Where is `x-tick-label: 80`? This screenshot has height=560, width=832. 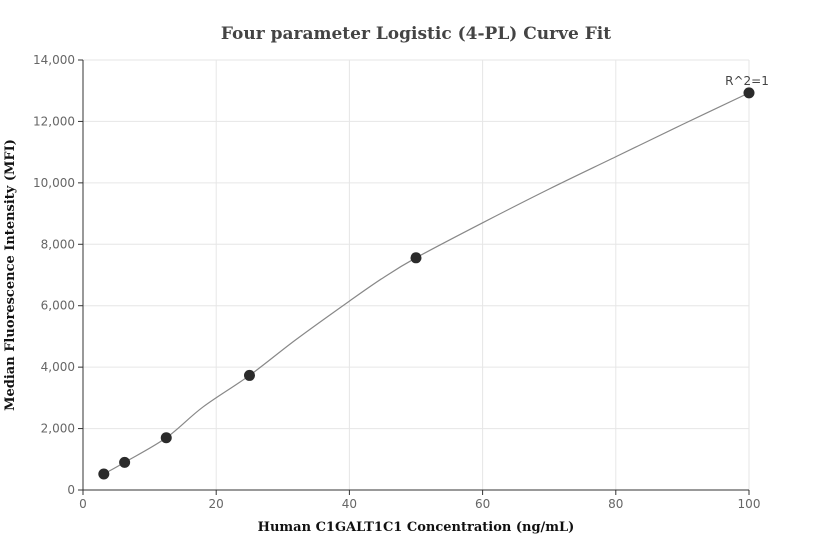 x-tick-label: 80 is located at coordinates (615, 504).